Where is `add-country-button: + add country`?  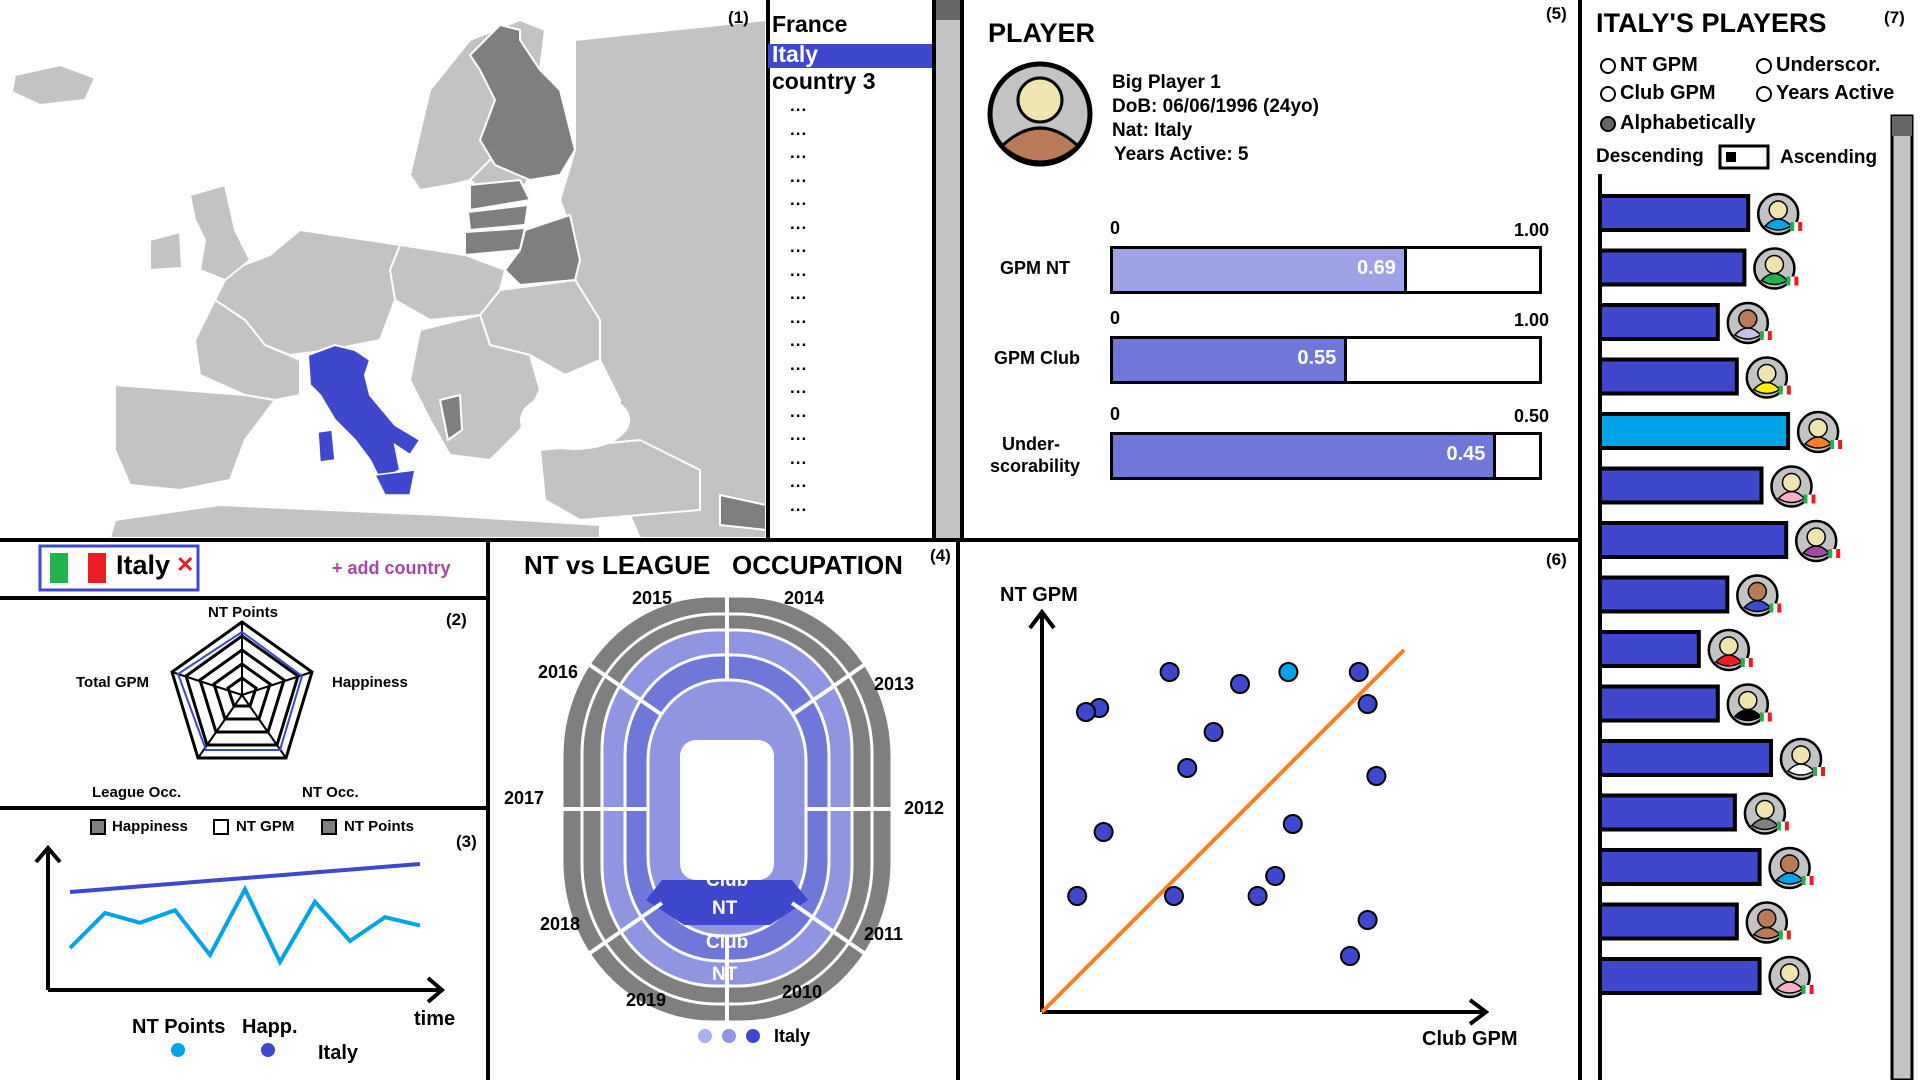
add-country-button: + add country is located at coordinates (391, 568).